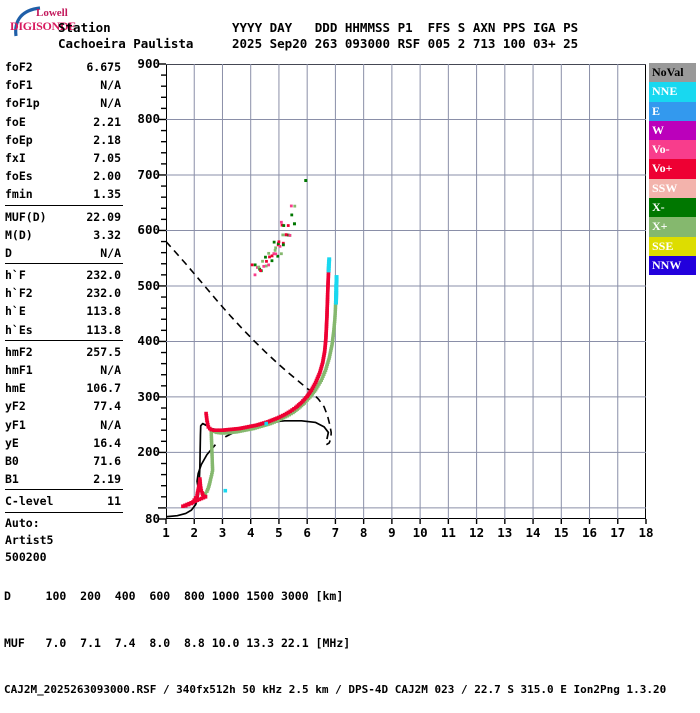 The image size is (700, 713). I want to click on param-row-fof1p: foF1p N/A, so click(64, 103).